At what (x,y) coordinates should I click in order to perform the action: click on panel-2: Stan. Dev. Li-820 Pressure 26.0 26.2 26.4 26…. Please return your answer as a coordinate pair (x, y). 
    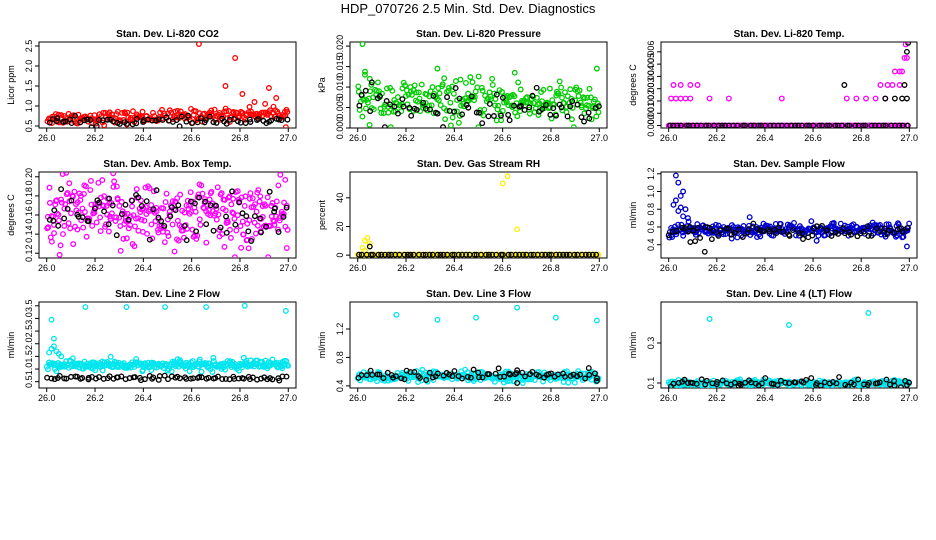
    Looking at the image, I should click on (462, 86).